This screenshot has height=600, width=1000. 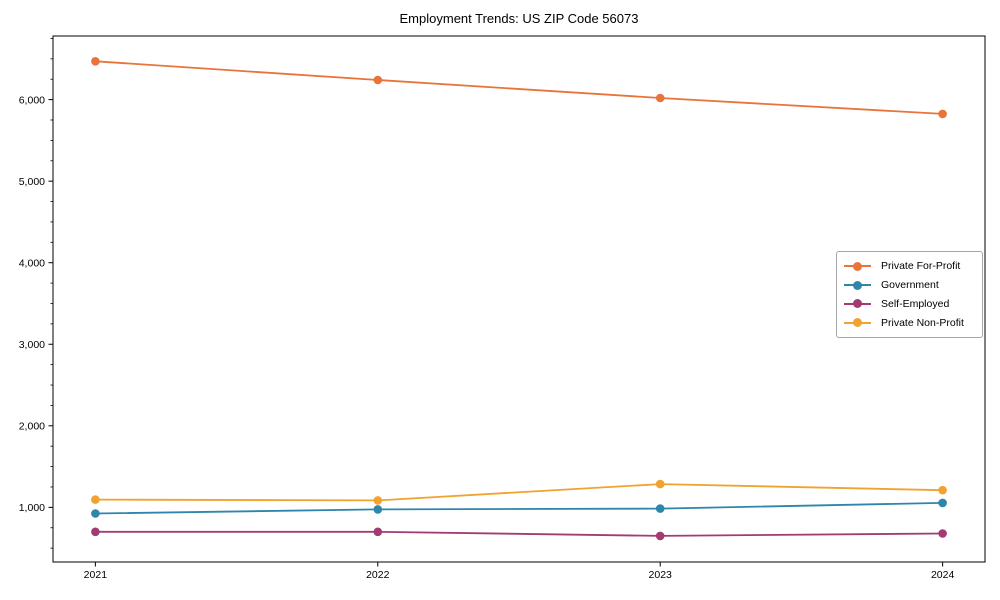 I want to click on y-tick-label: 2,000, so click(x=32, y=427).